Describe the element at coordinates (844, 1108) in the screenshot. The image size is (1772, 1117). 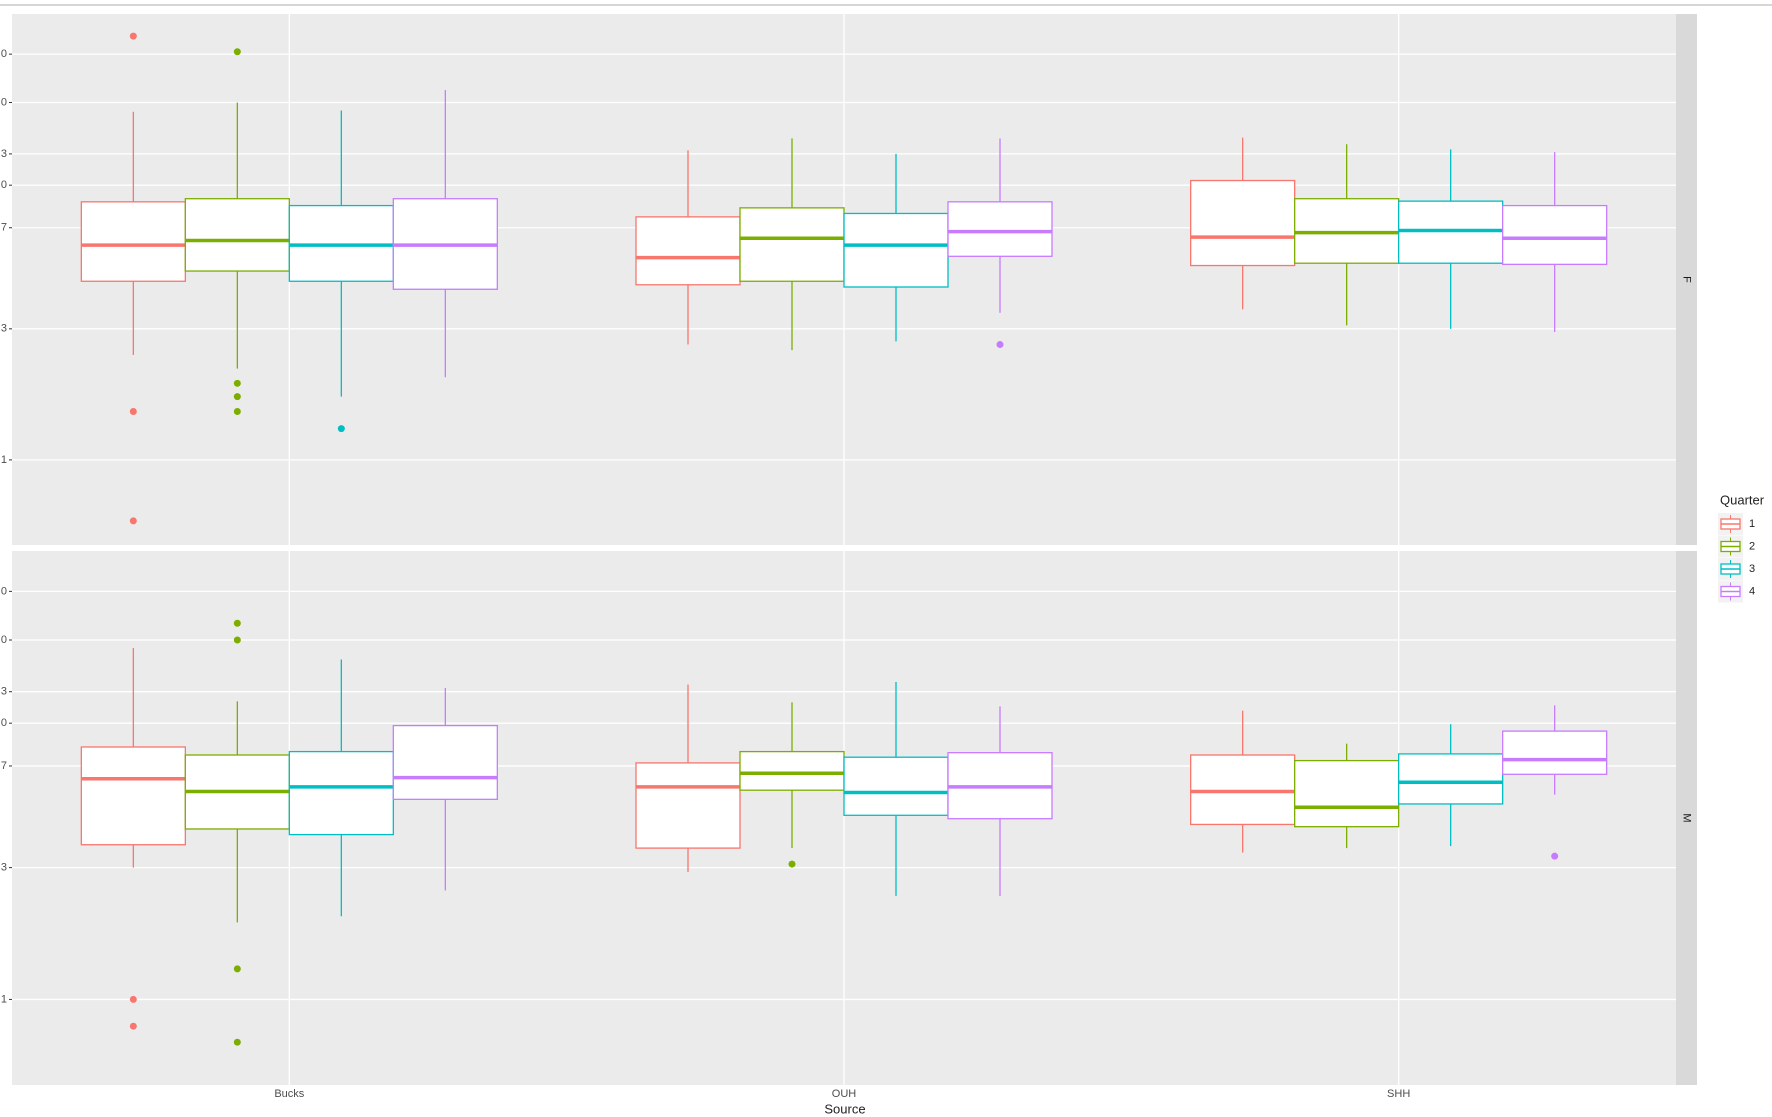
I see `x-axis-title: Source` at that location.